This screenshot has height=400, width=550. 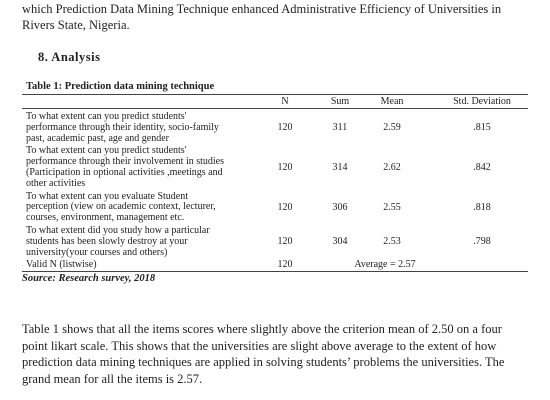 I want to click on paragraph-line: grand mean for all the items is 2.57., so click(x=112, y=378).